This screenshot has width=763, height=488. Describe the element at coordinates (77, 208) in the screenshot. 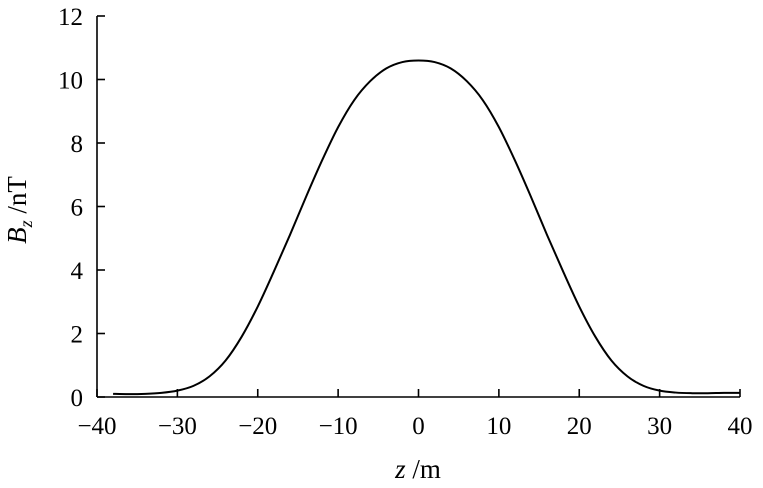

I see `y-tick-label: 6` at that location.